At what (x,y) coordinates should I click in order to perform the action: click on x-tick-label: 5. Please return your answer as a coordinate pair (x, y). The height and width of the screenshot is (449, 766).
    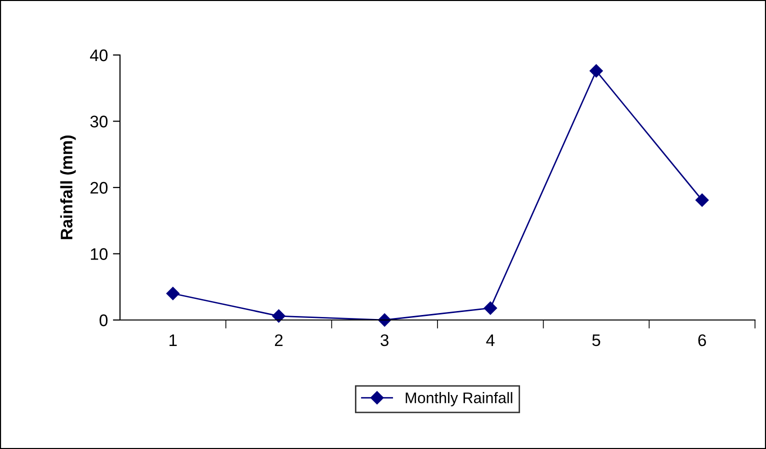
    Looking at the image, I should click on (596, 340).